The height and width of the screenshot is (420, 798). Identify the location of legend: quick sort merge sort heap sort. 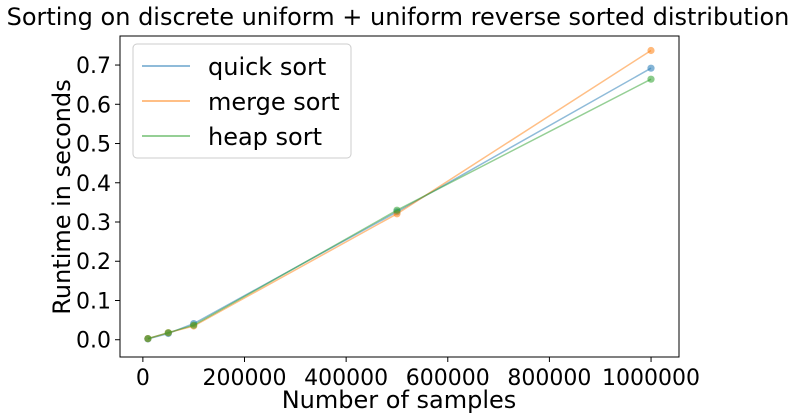
(242, 101).